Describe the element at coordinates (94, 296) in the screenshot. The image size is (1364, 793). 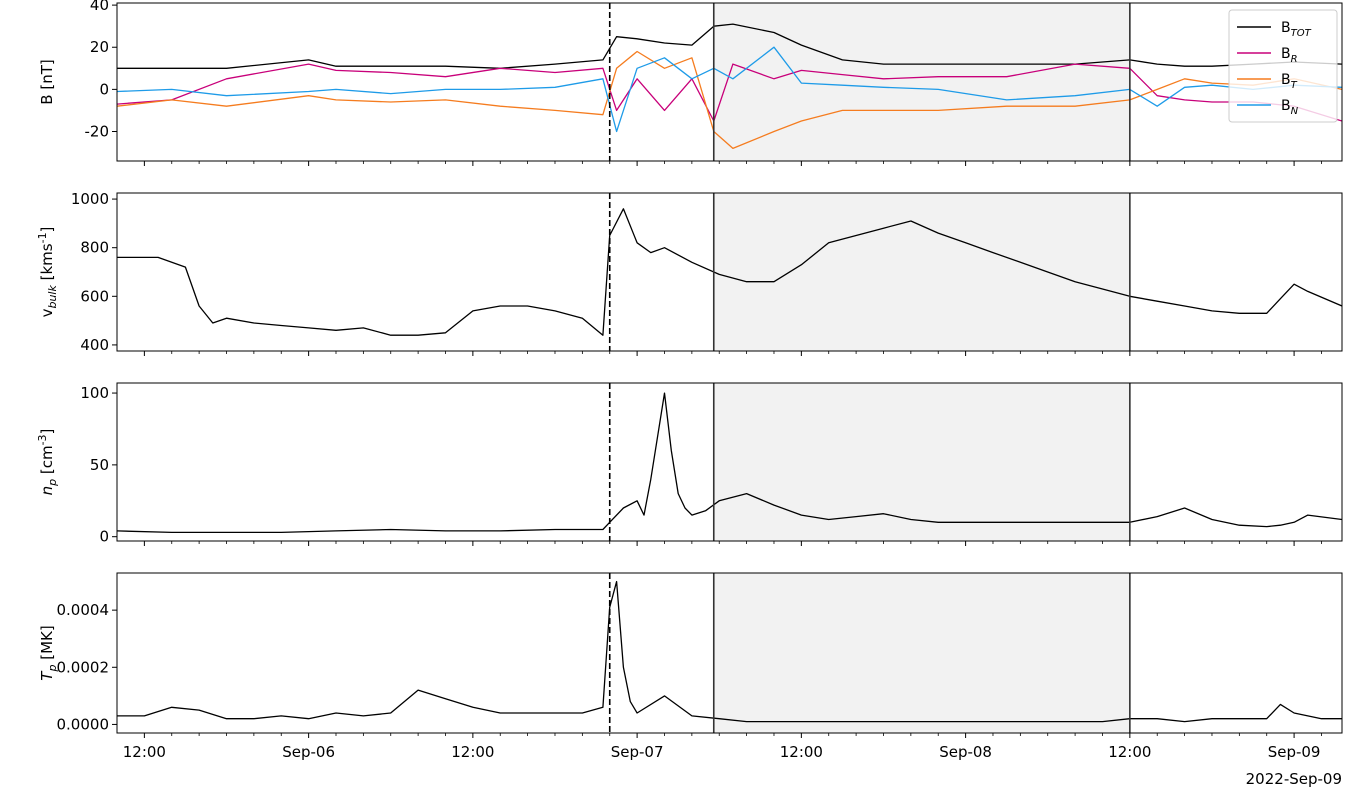
I see `y-tick-label: 600` at that location.